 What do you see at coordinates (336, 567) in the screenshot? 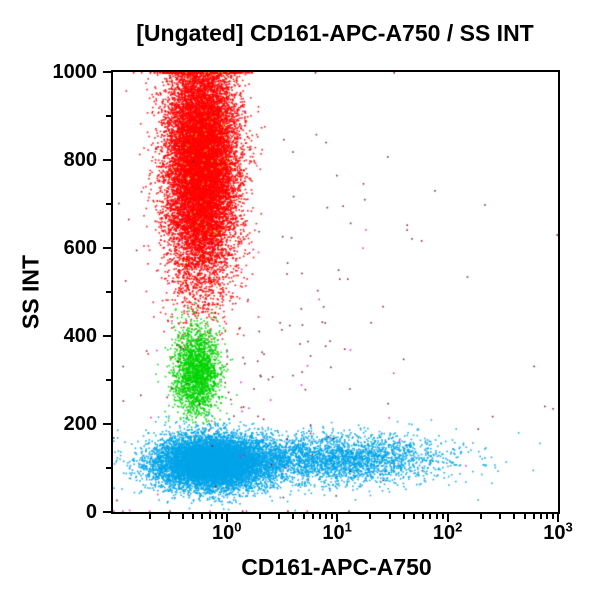
I see `x-axis-label: CD161-APC-A750` at bounding box center [336, 567].